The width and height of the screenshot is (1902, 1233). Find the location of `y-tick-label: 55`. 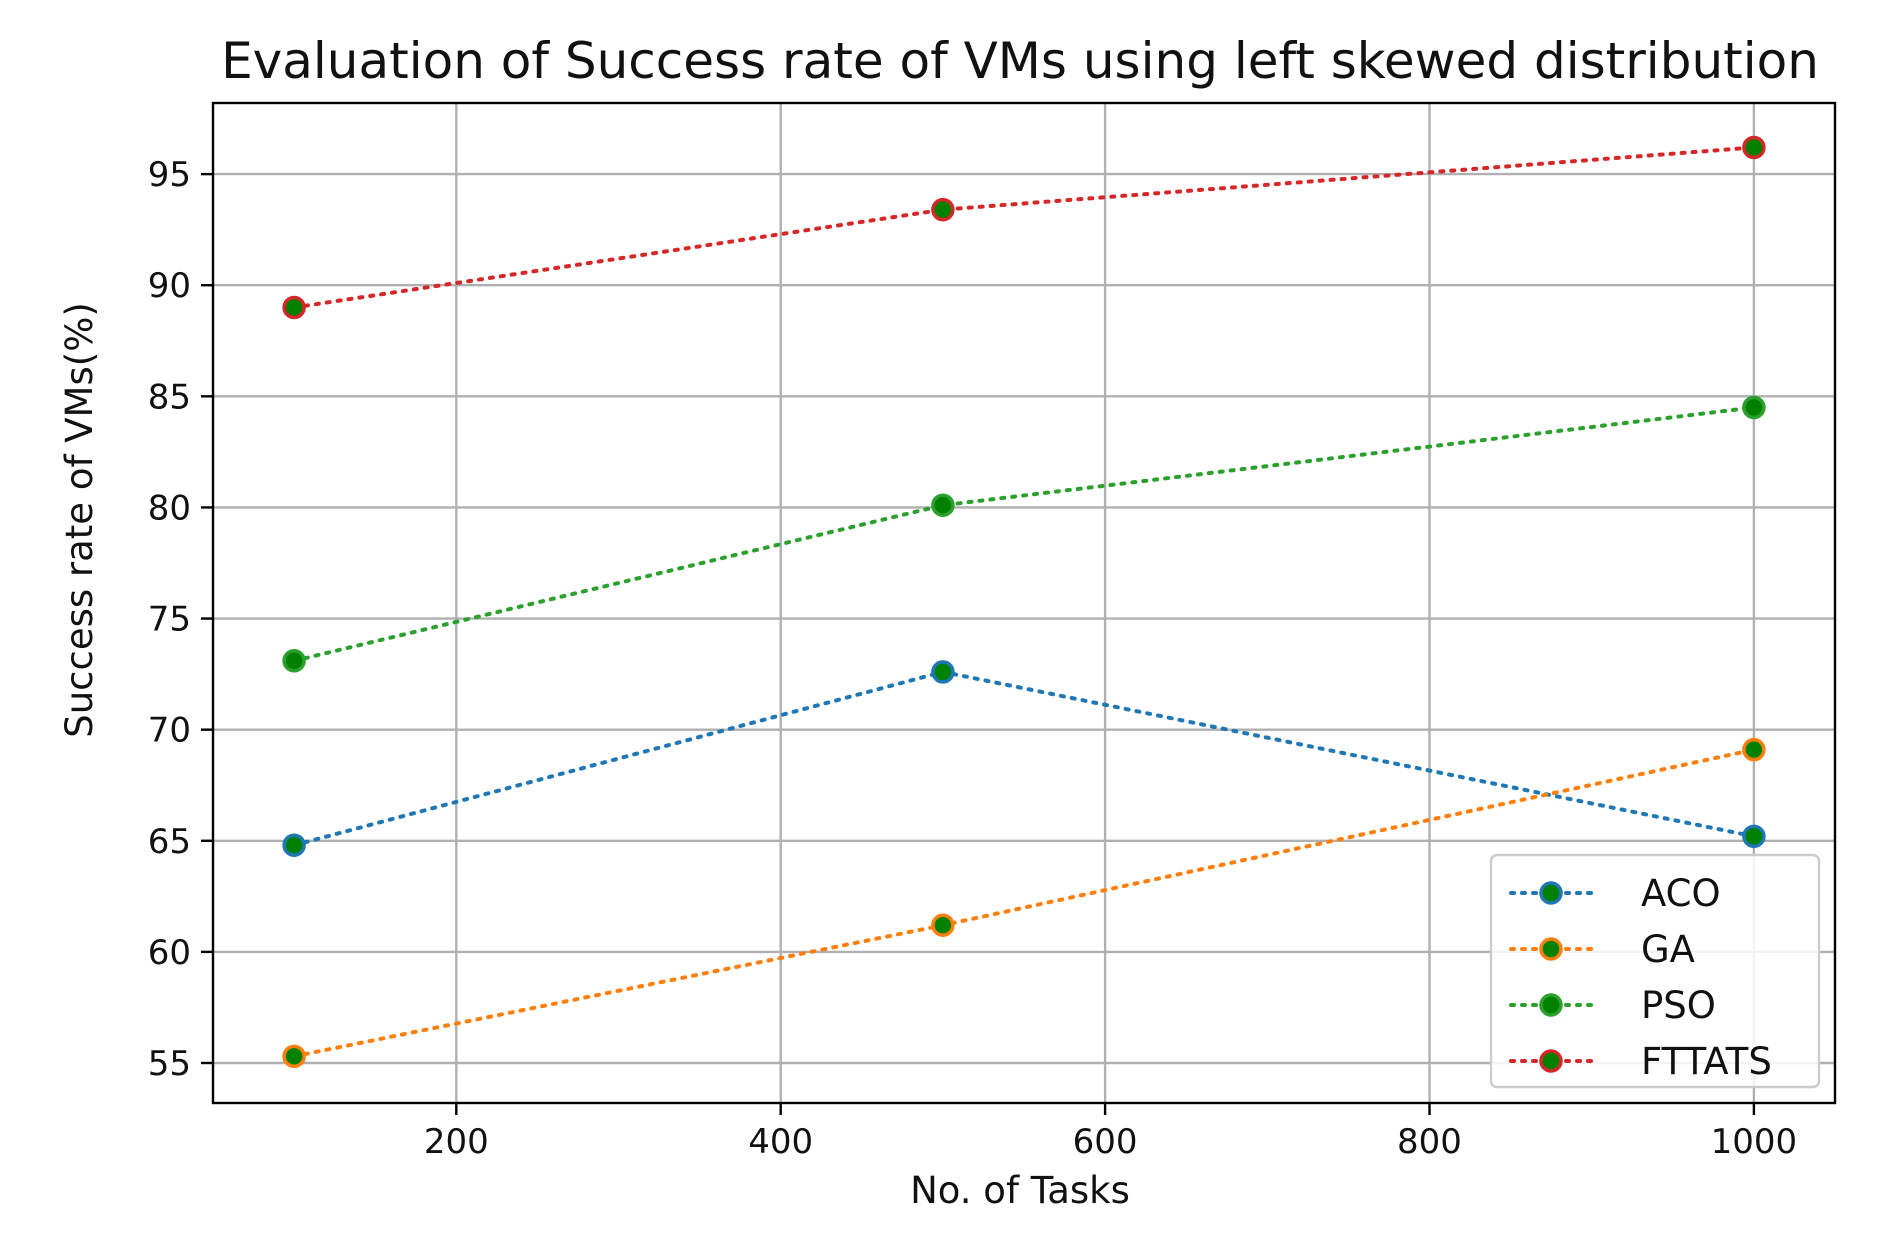

y-tick-label: 55 is located at coordinates (169, 1064).